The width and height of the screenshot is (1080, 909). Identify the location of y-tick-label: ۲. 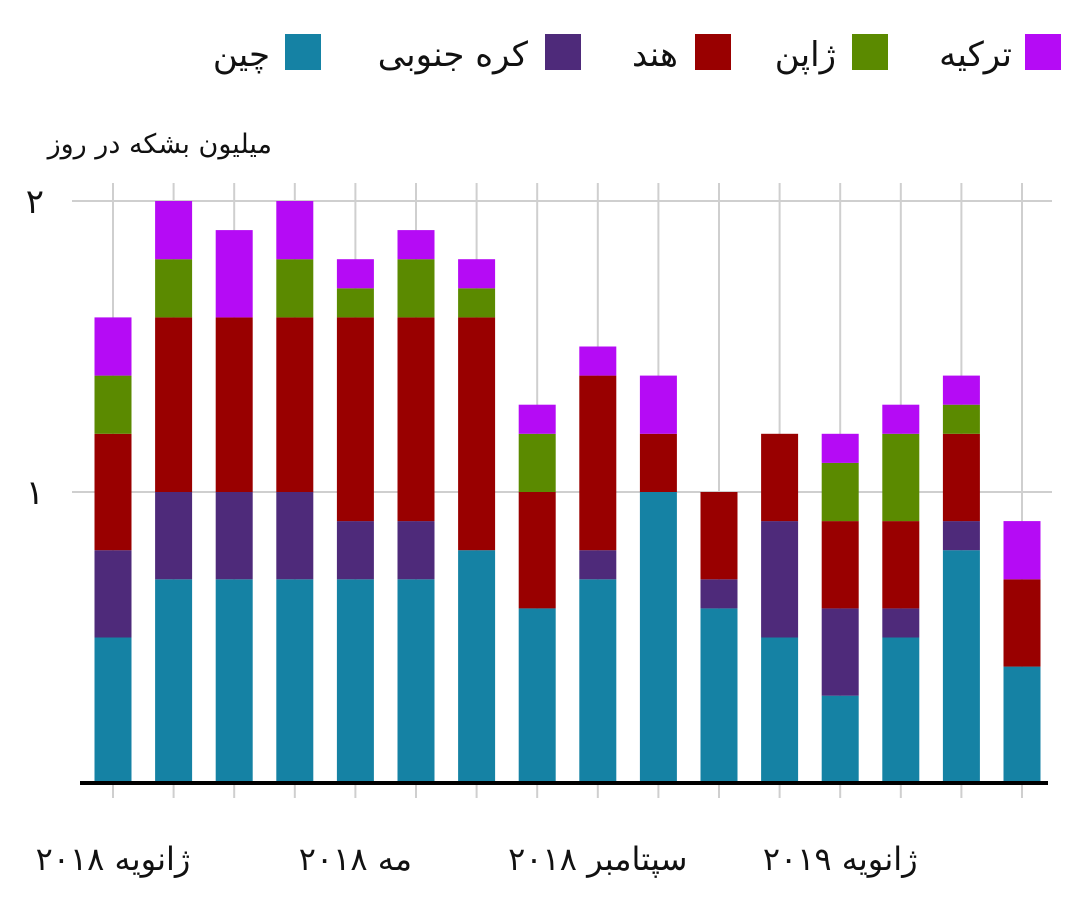
(35, 202).